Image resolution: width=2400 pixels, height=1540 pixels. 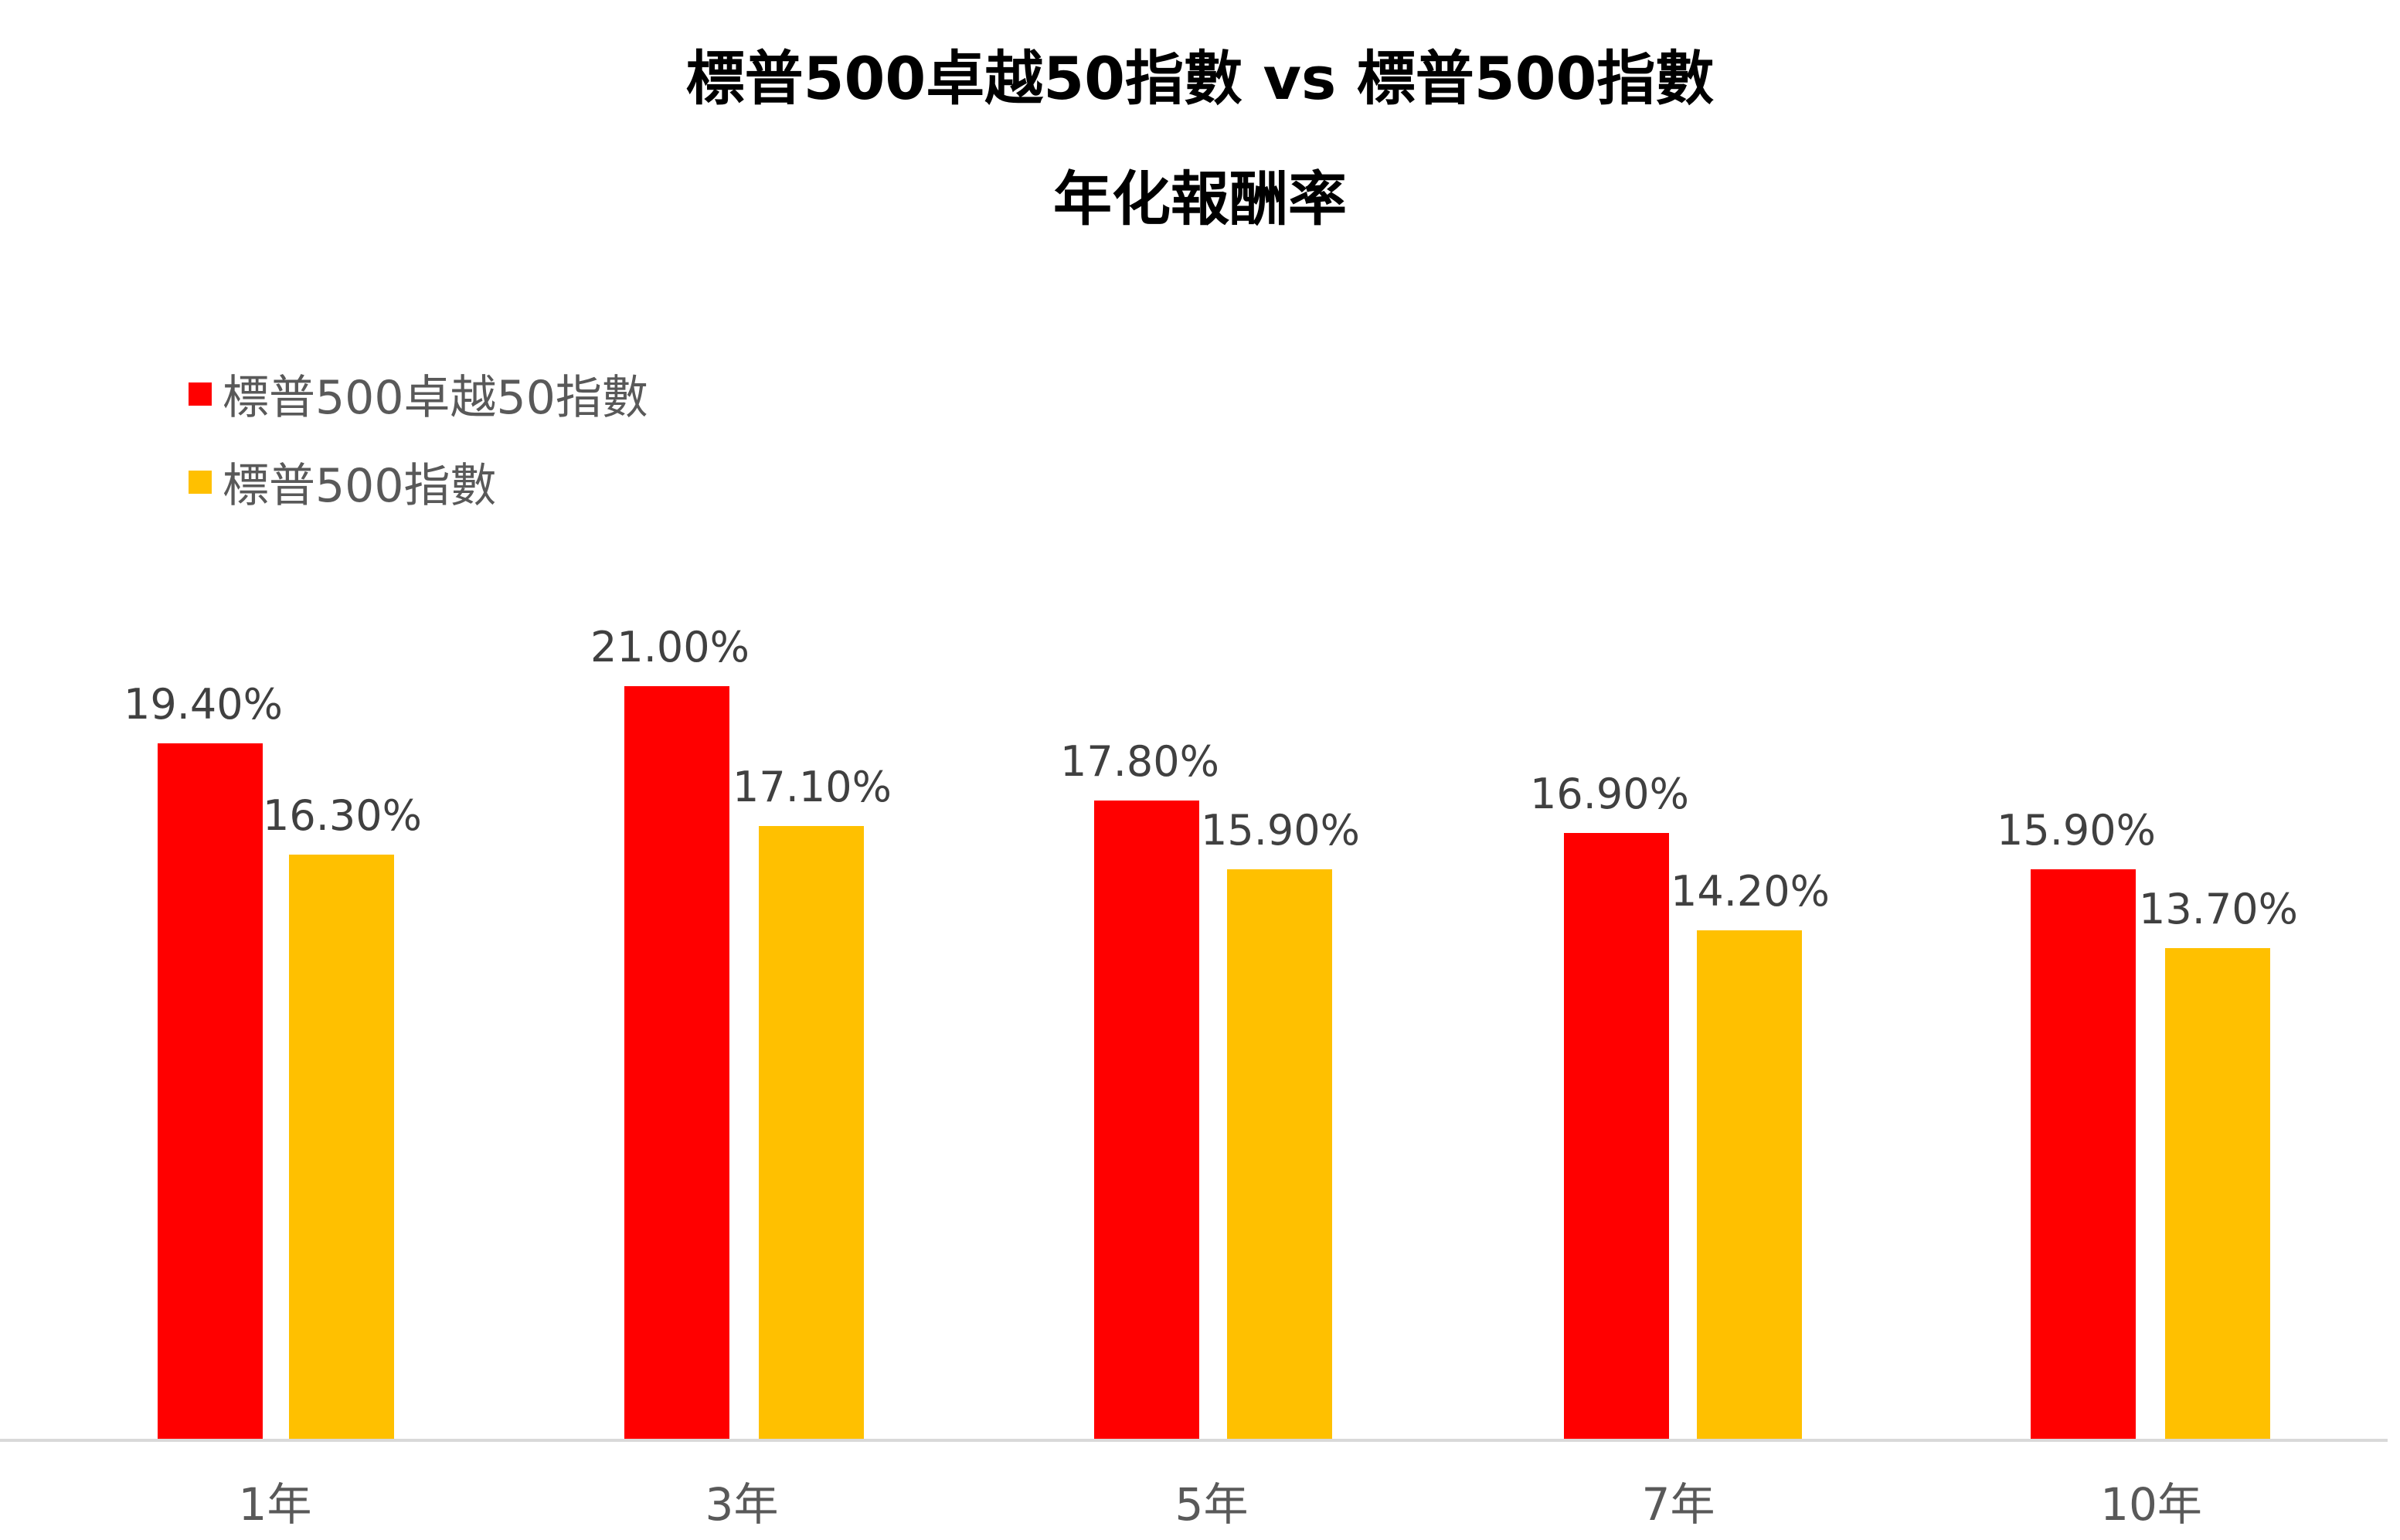 What do you see at coordinates (1212, 1504) in the screenshot?
I see `x-axis-label: 5年` at bounding box center [1212, 1504].